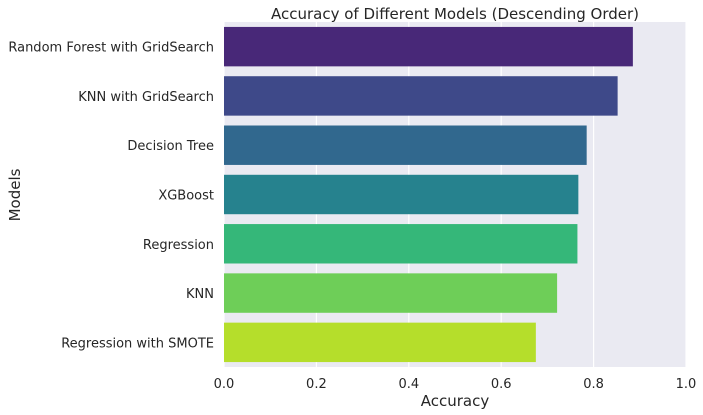 The image size is (703, 415). Describe the element at coordinates (186, 196) in the screenshot. I see `y-tick-label: XGBoost` at that location.